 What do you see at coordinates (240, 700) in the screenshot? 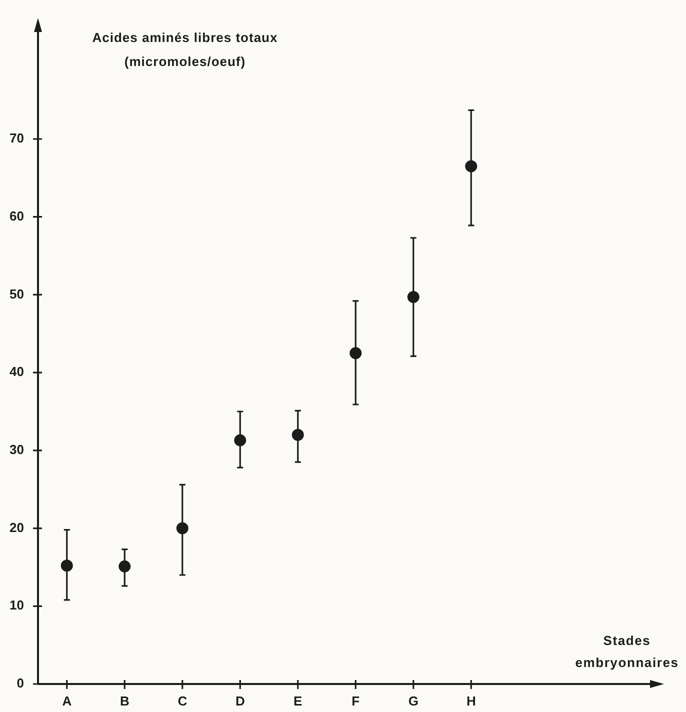
I see `x-tick-label: D` at bounding box center [240, 700].